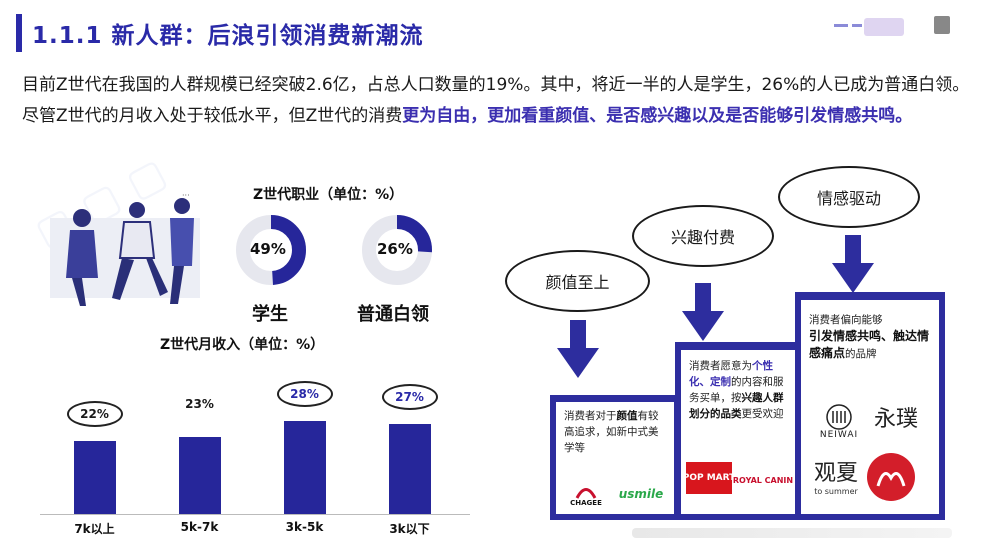  I want to click on income-category-label: 5k-7k, so click(199, 527).